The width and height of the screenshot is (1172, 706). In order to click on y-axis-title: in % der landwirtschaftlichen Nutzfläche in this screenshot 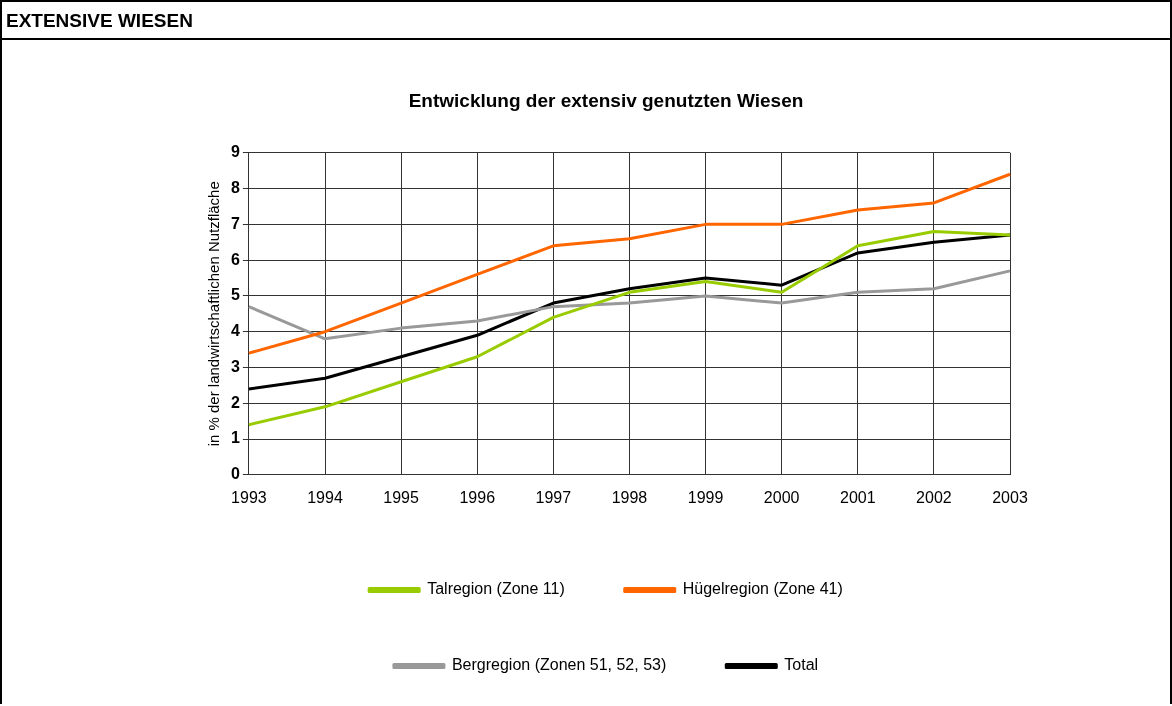, I will do `click(214, 314)`.